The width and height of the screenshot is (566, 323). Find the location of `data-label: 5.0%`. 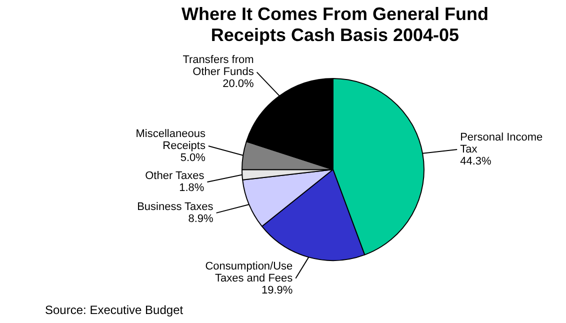

data-label: 5.0% is located at coordinates (193, 158).